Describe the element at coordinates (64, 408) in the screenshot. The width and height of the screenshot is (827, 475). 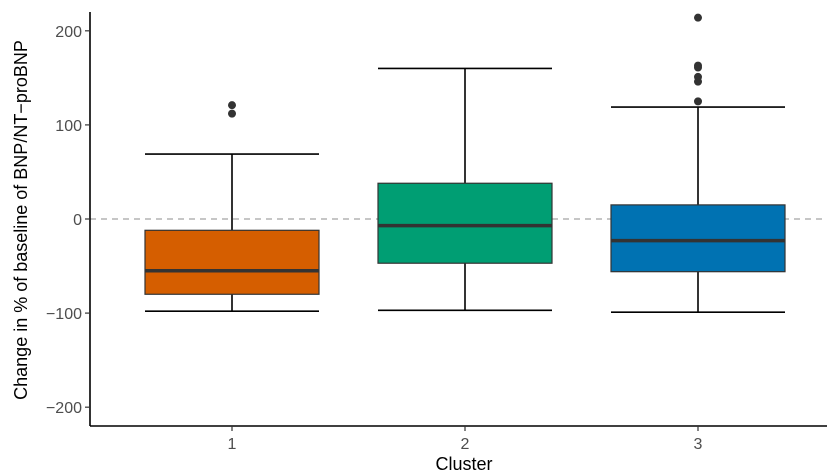
I see `y-tick-label: −200` at that location.